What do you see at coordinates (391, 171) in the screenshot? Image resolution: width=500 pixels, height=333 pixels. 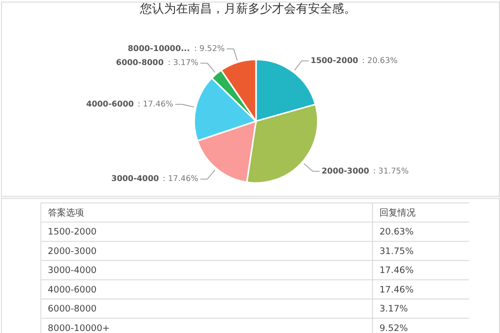 I see `data-label: : 31.75%` at bounding box center [391, 171].